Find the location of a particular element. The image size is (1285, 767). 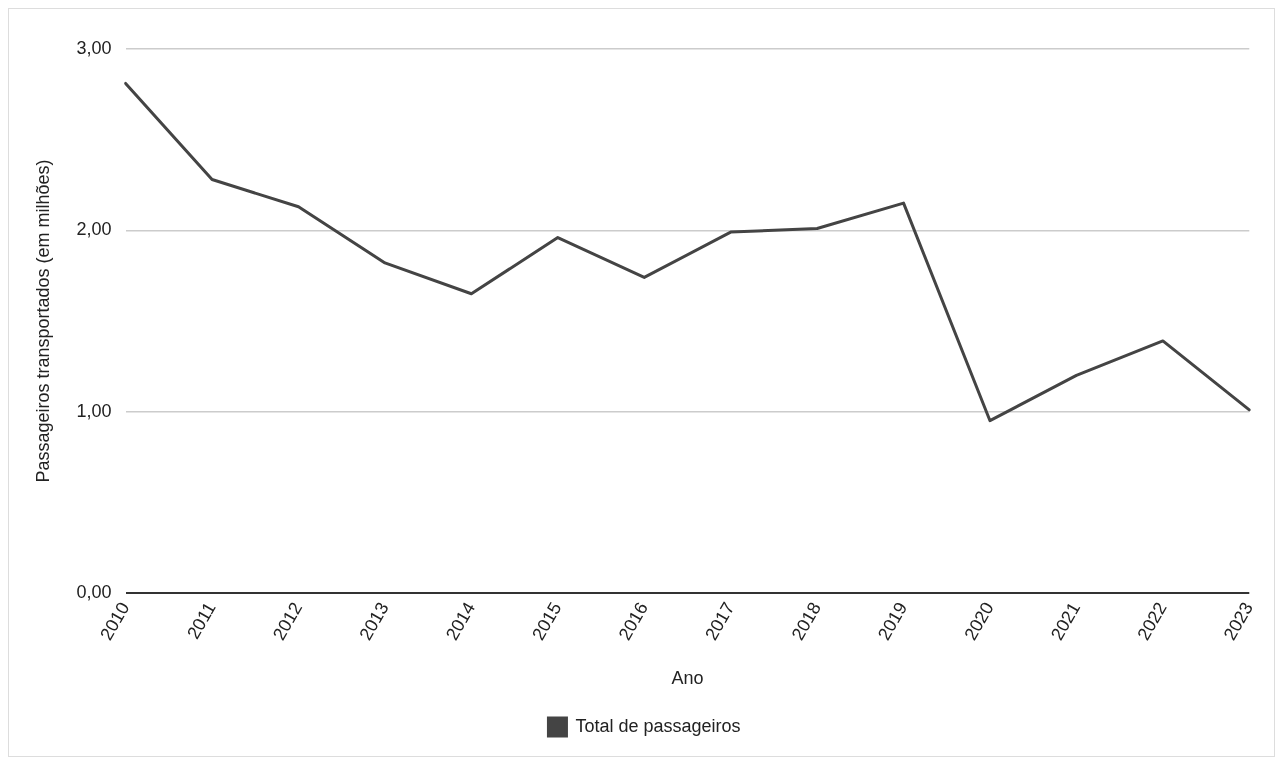

y-tick-label: 2,00 is located at coordinates (94, 229).